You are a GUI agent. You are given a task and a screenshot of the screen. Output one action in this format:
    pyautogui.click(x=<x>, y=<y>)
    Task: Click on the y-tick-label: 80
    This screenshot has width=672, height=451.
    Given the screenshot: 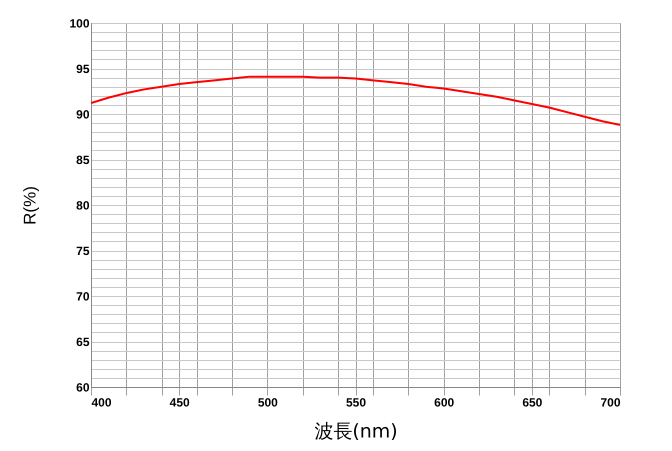 What is the action you would take?
    pyautogui.click(x=83, y=205)
    